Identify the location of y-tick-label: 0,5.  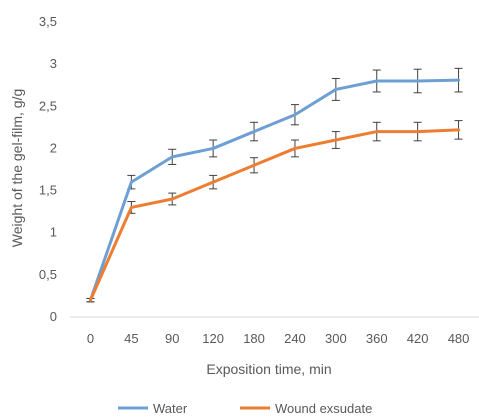
(48, 274).